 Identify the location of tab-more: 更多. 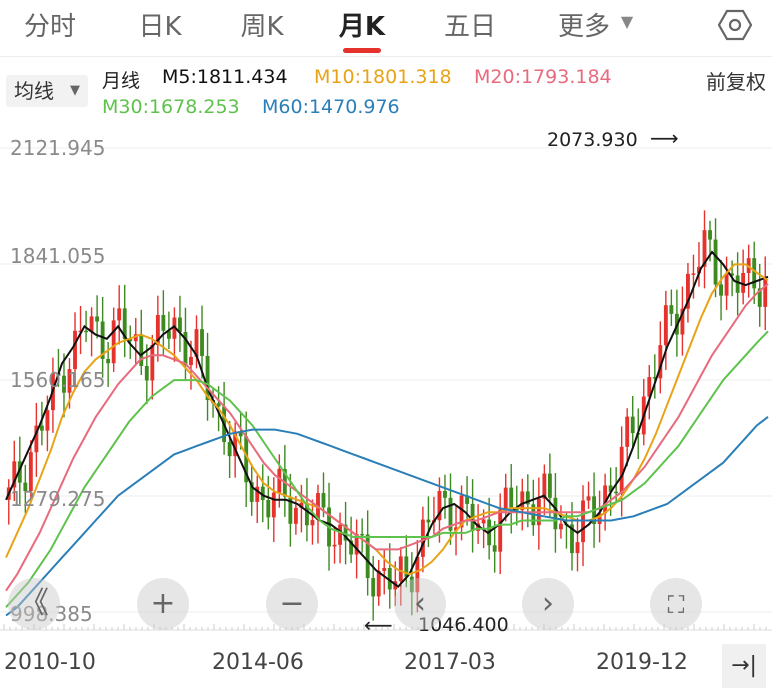
(583, 27).